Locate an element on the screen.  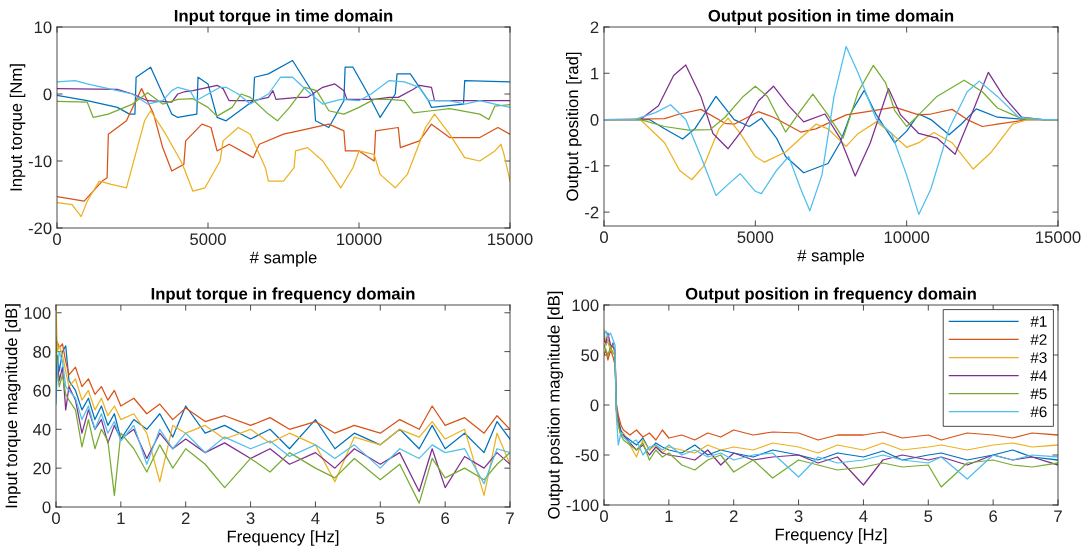
chart-title: Output position in time domain is located at coordinates (831, 17).